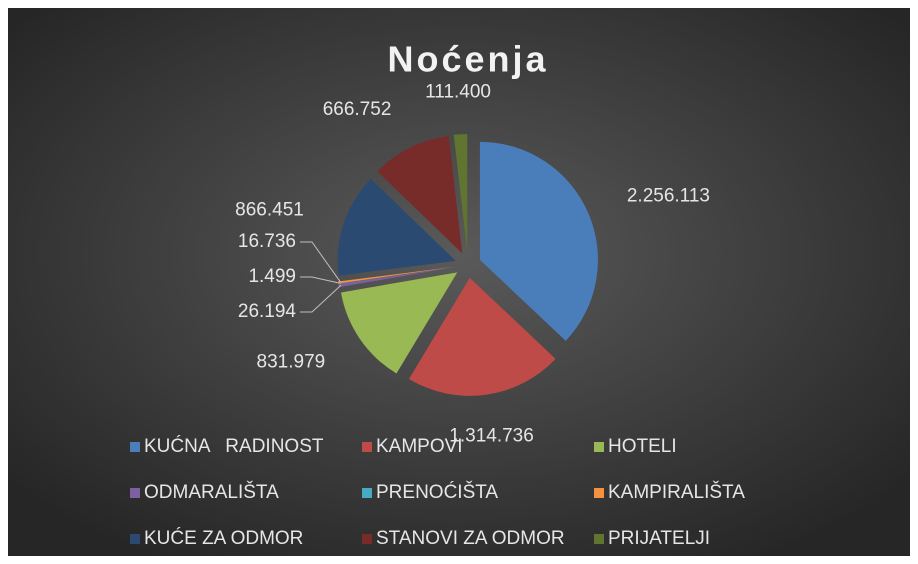 This screenshot has height=564, width=918. What do you see at coordinates (211, 492) in the screenshot?
I see `legend-label: ODMARALIŠTA` at bounding box center [211, 492].